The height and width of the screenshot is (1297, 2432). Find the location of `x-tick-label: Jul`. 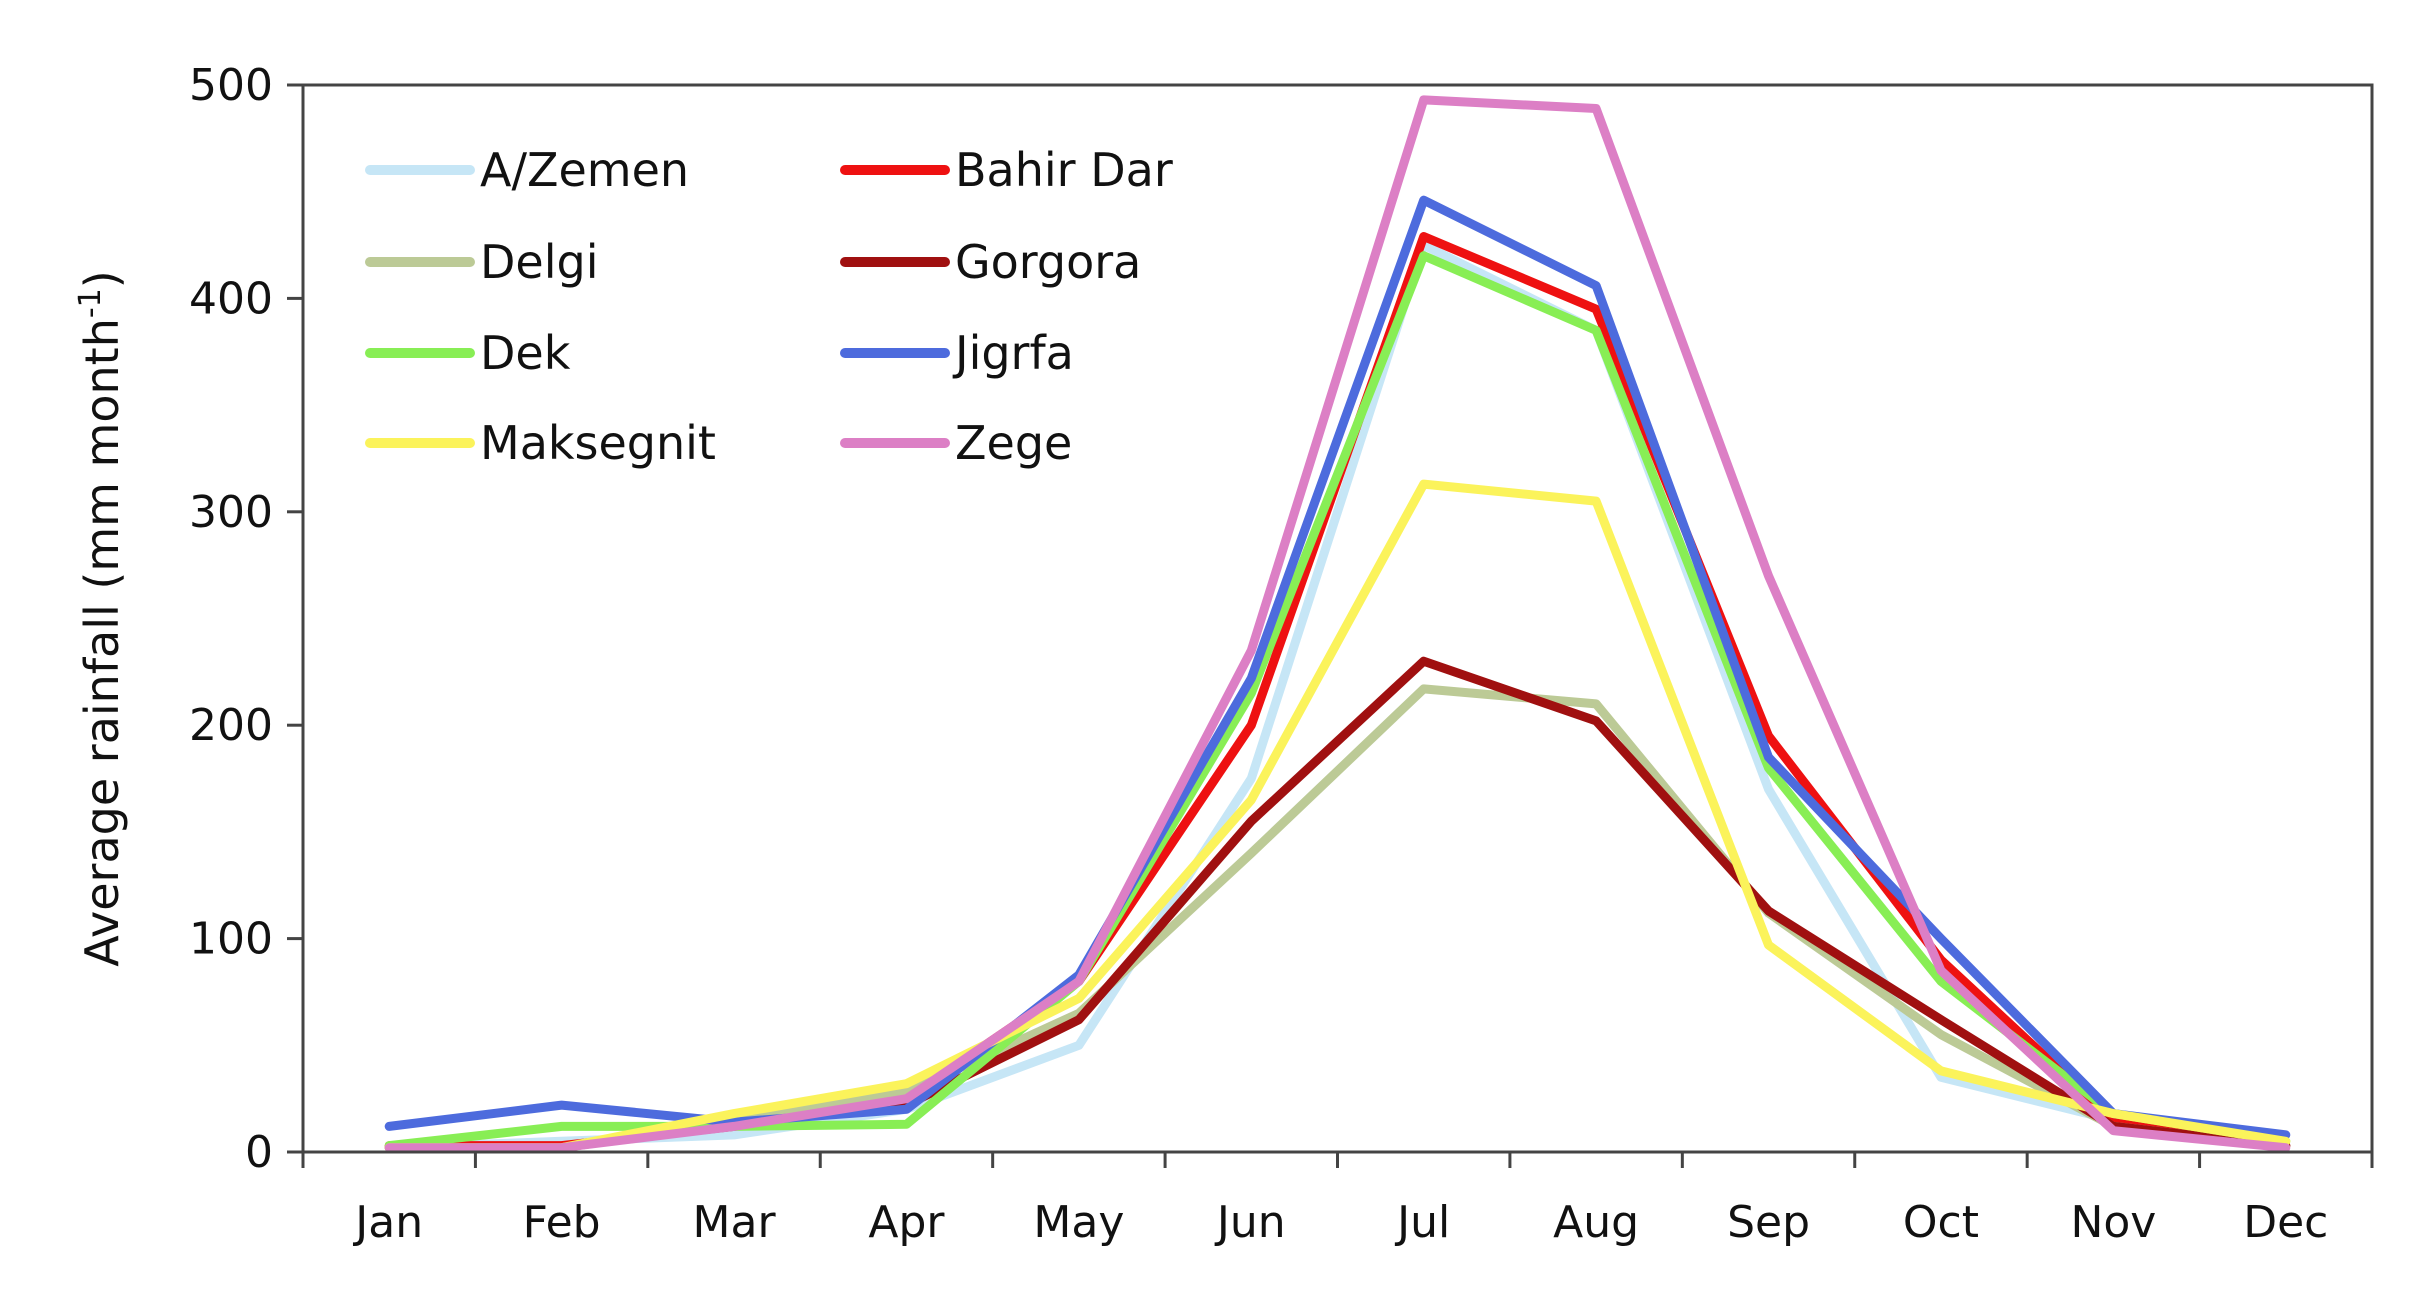

x-tick-label: Jul is located at coordinates (1422, 1222).